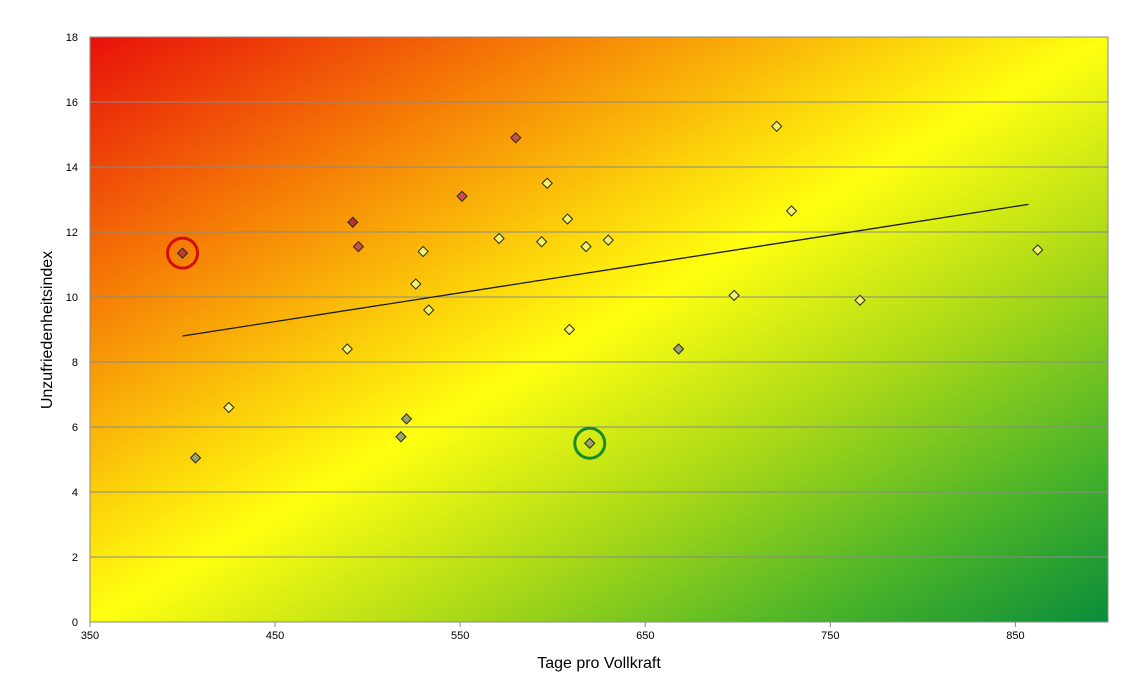  What do you see at coordinates (90, 636) in the screenshot?
I see `x-tick-label: 350` at bounding box center [90, 636].